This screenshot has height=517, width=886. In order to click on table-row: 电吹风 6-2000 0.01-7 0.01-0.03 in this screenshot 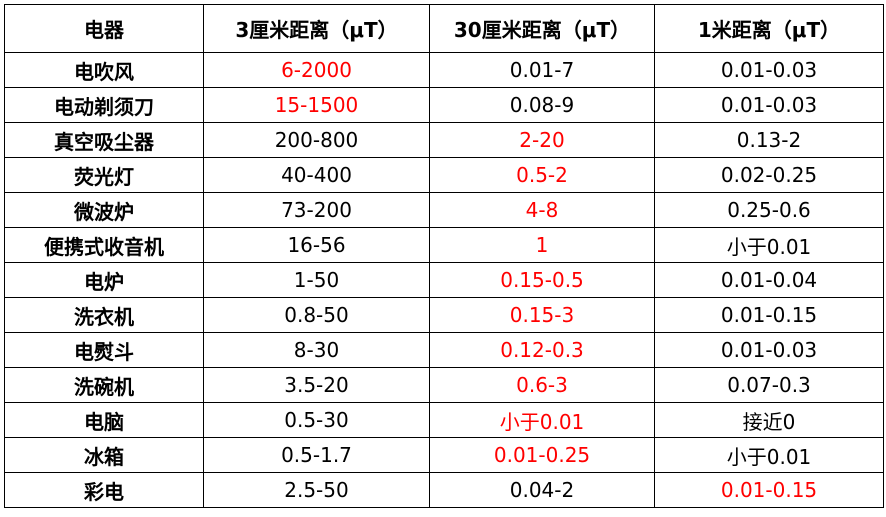, I will do `click(444, 70)`.